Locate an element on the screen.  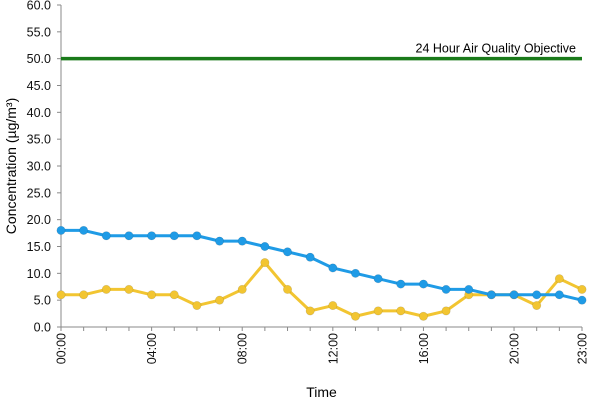
x-tick-label: 20:00 is located at coordinates (515, 348).